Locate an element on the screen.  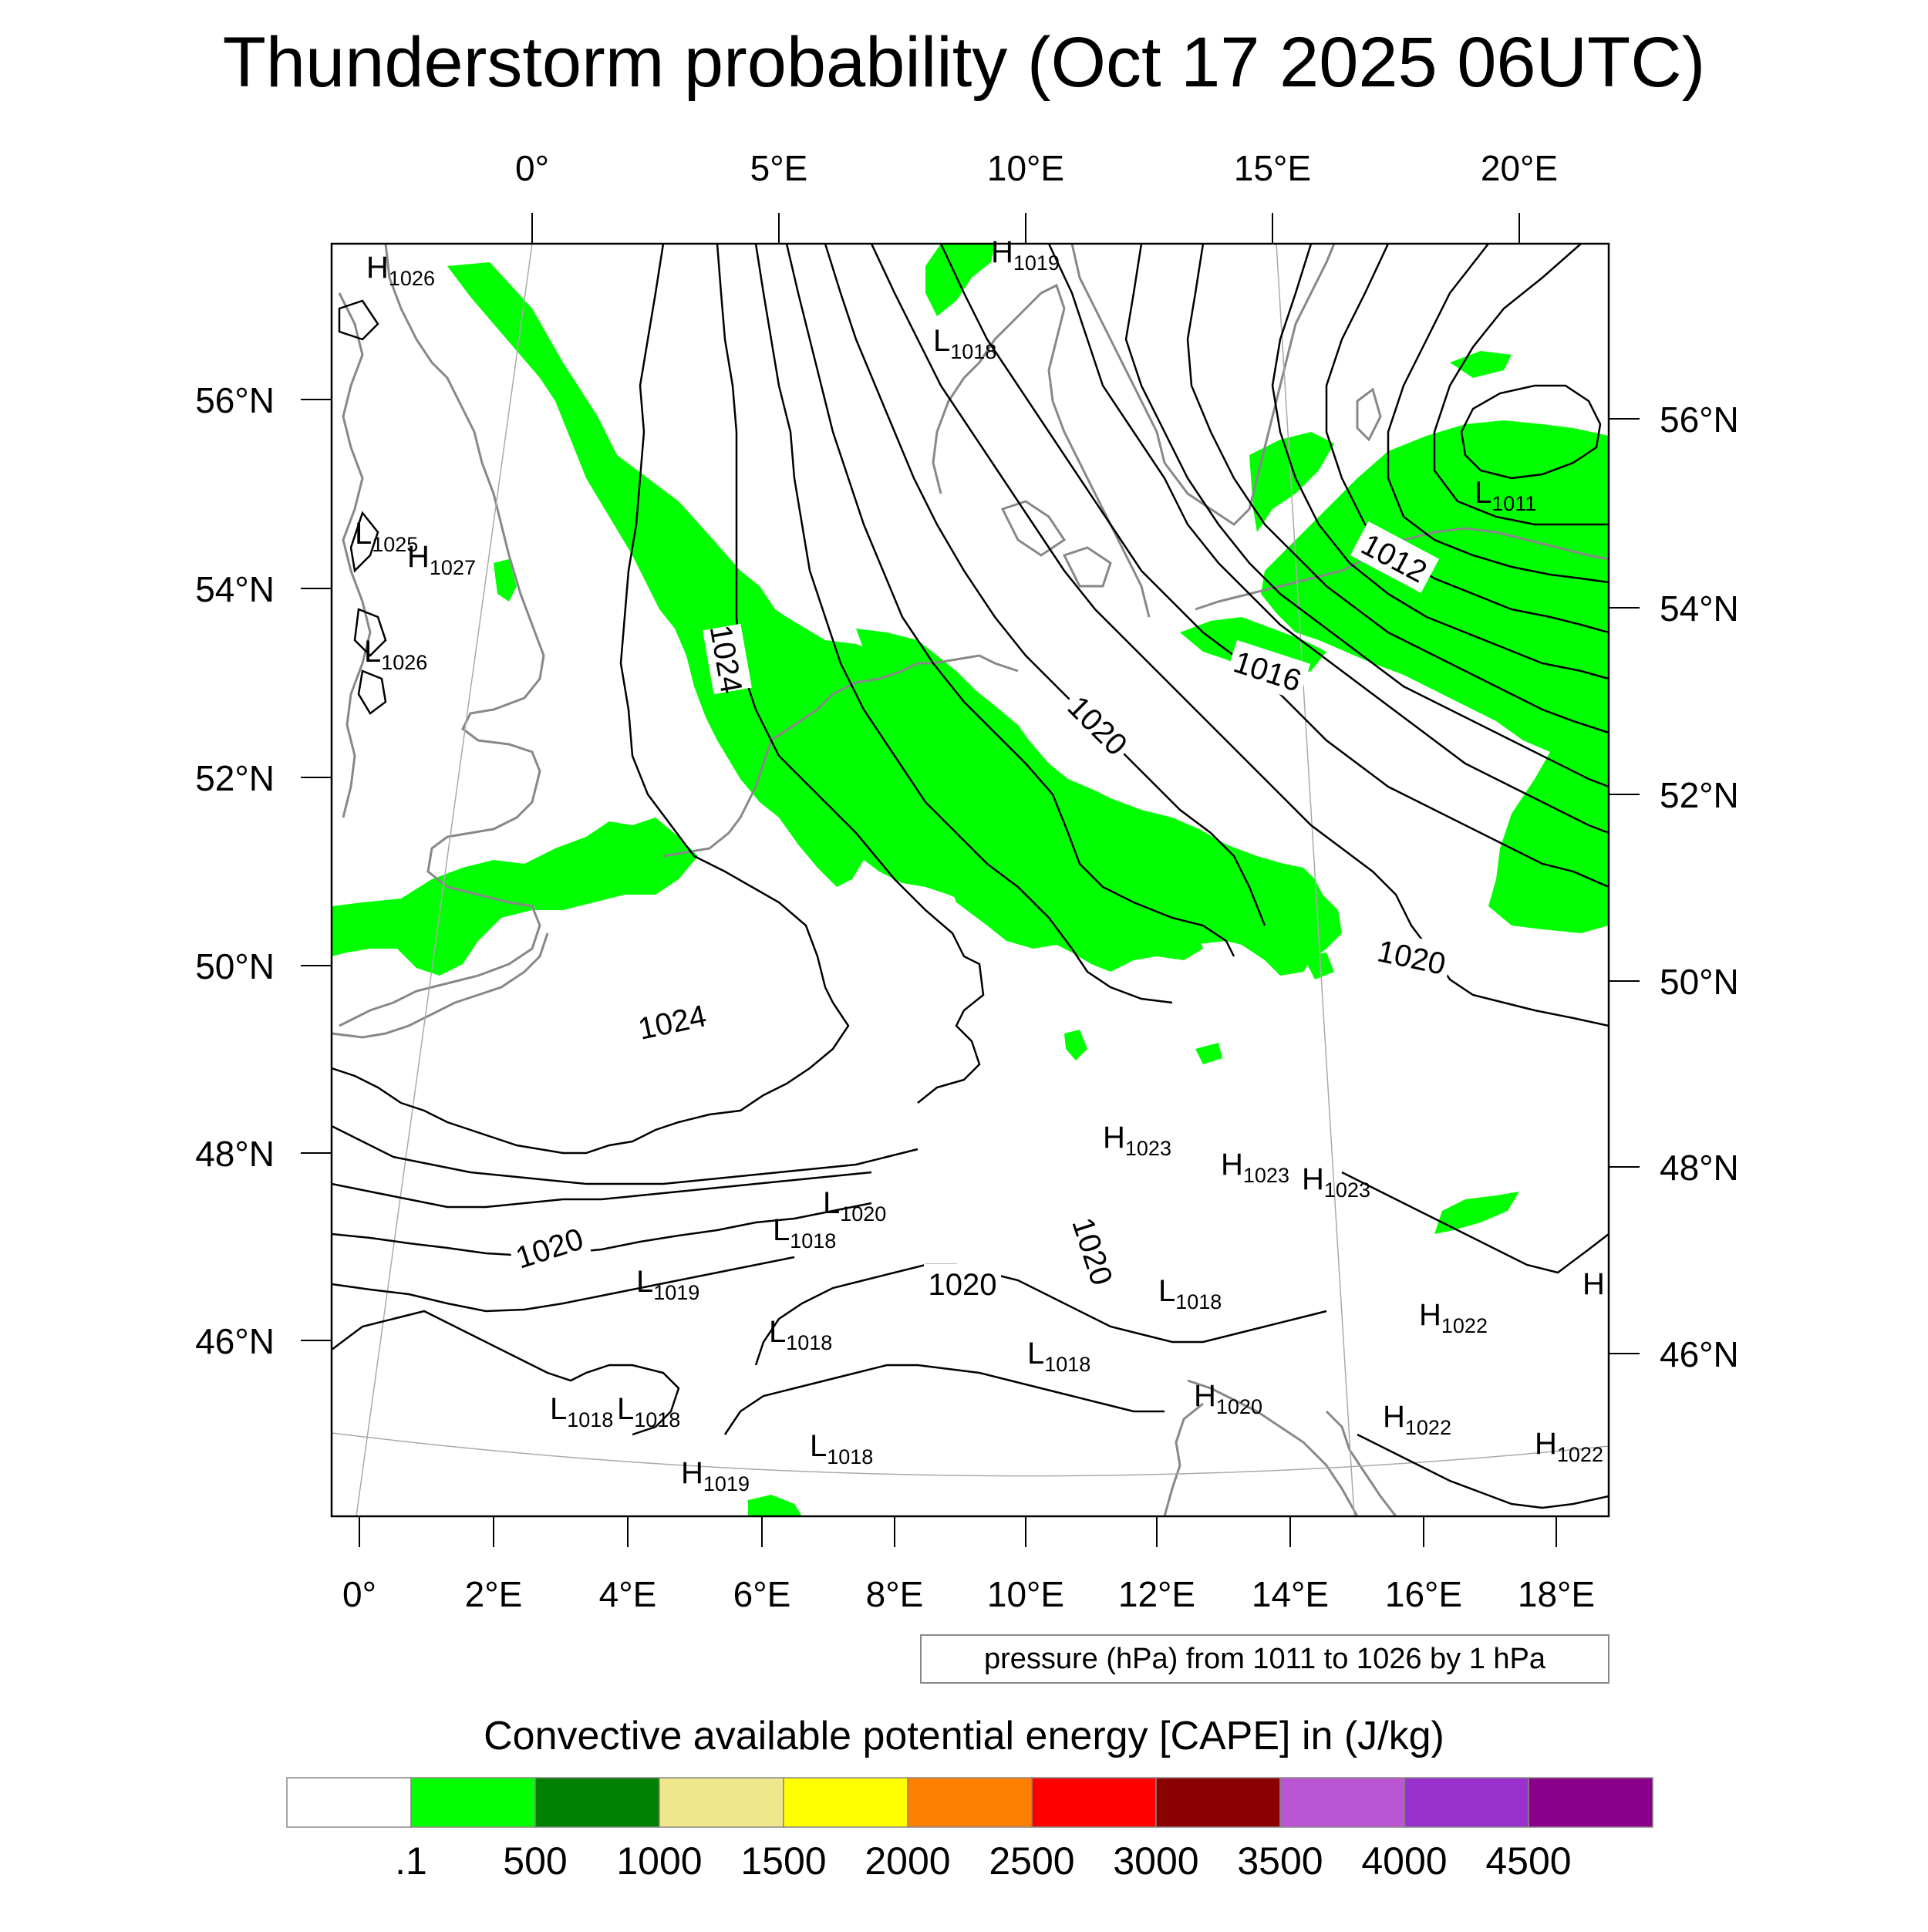
tick-label: 8°E is located at coordinates (895, 1594).